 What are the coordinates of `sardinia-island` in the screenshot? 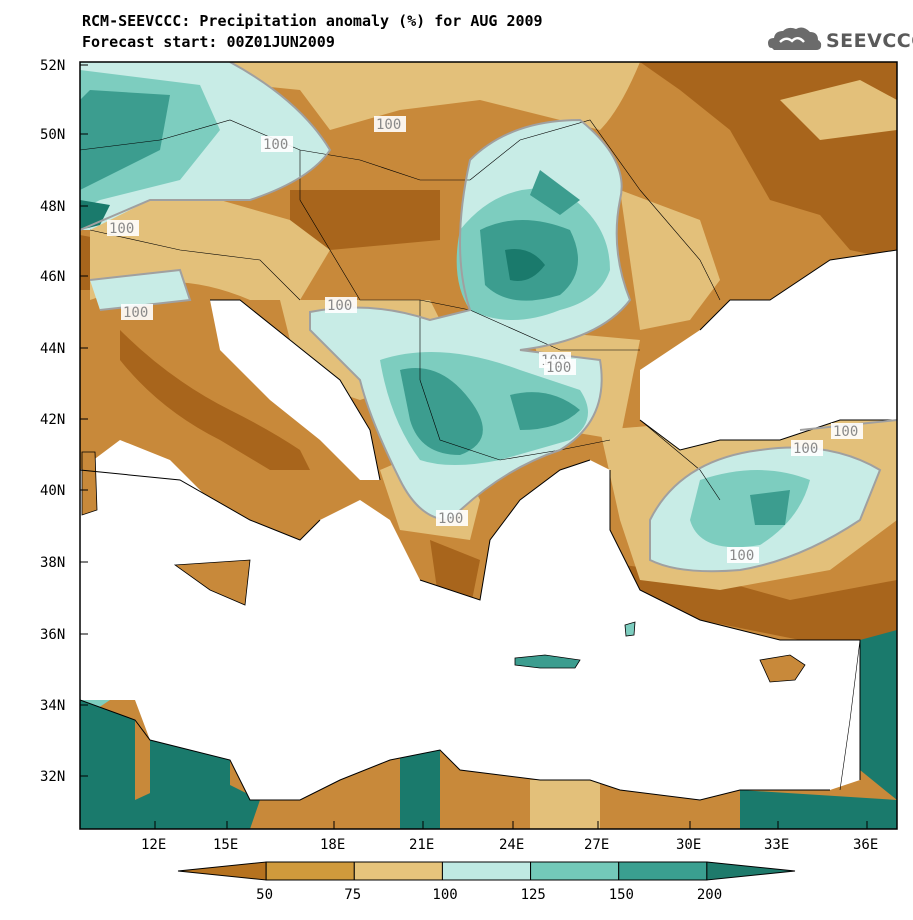 It's located at (89, 483).